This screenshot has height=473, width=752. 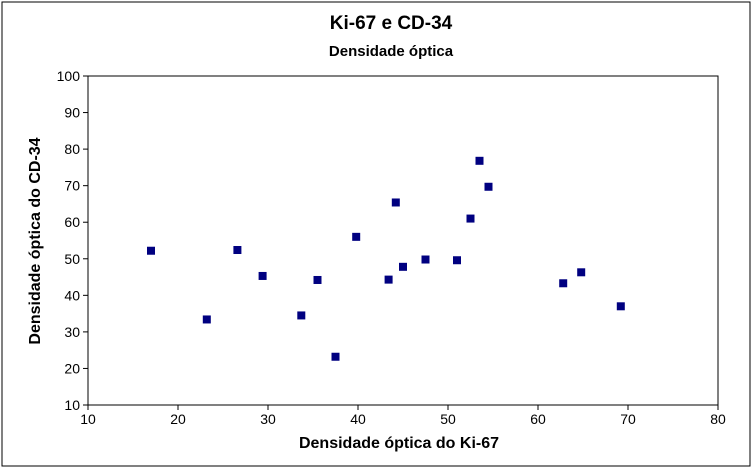 What do you see at coordinates (72, 149) in the screenshot?
I see `y-tick-label: 80` at bounding box center [72, 149].